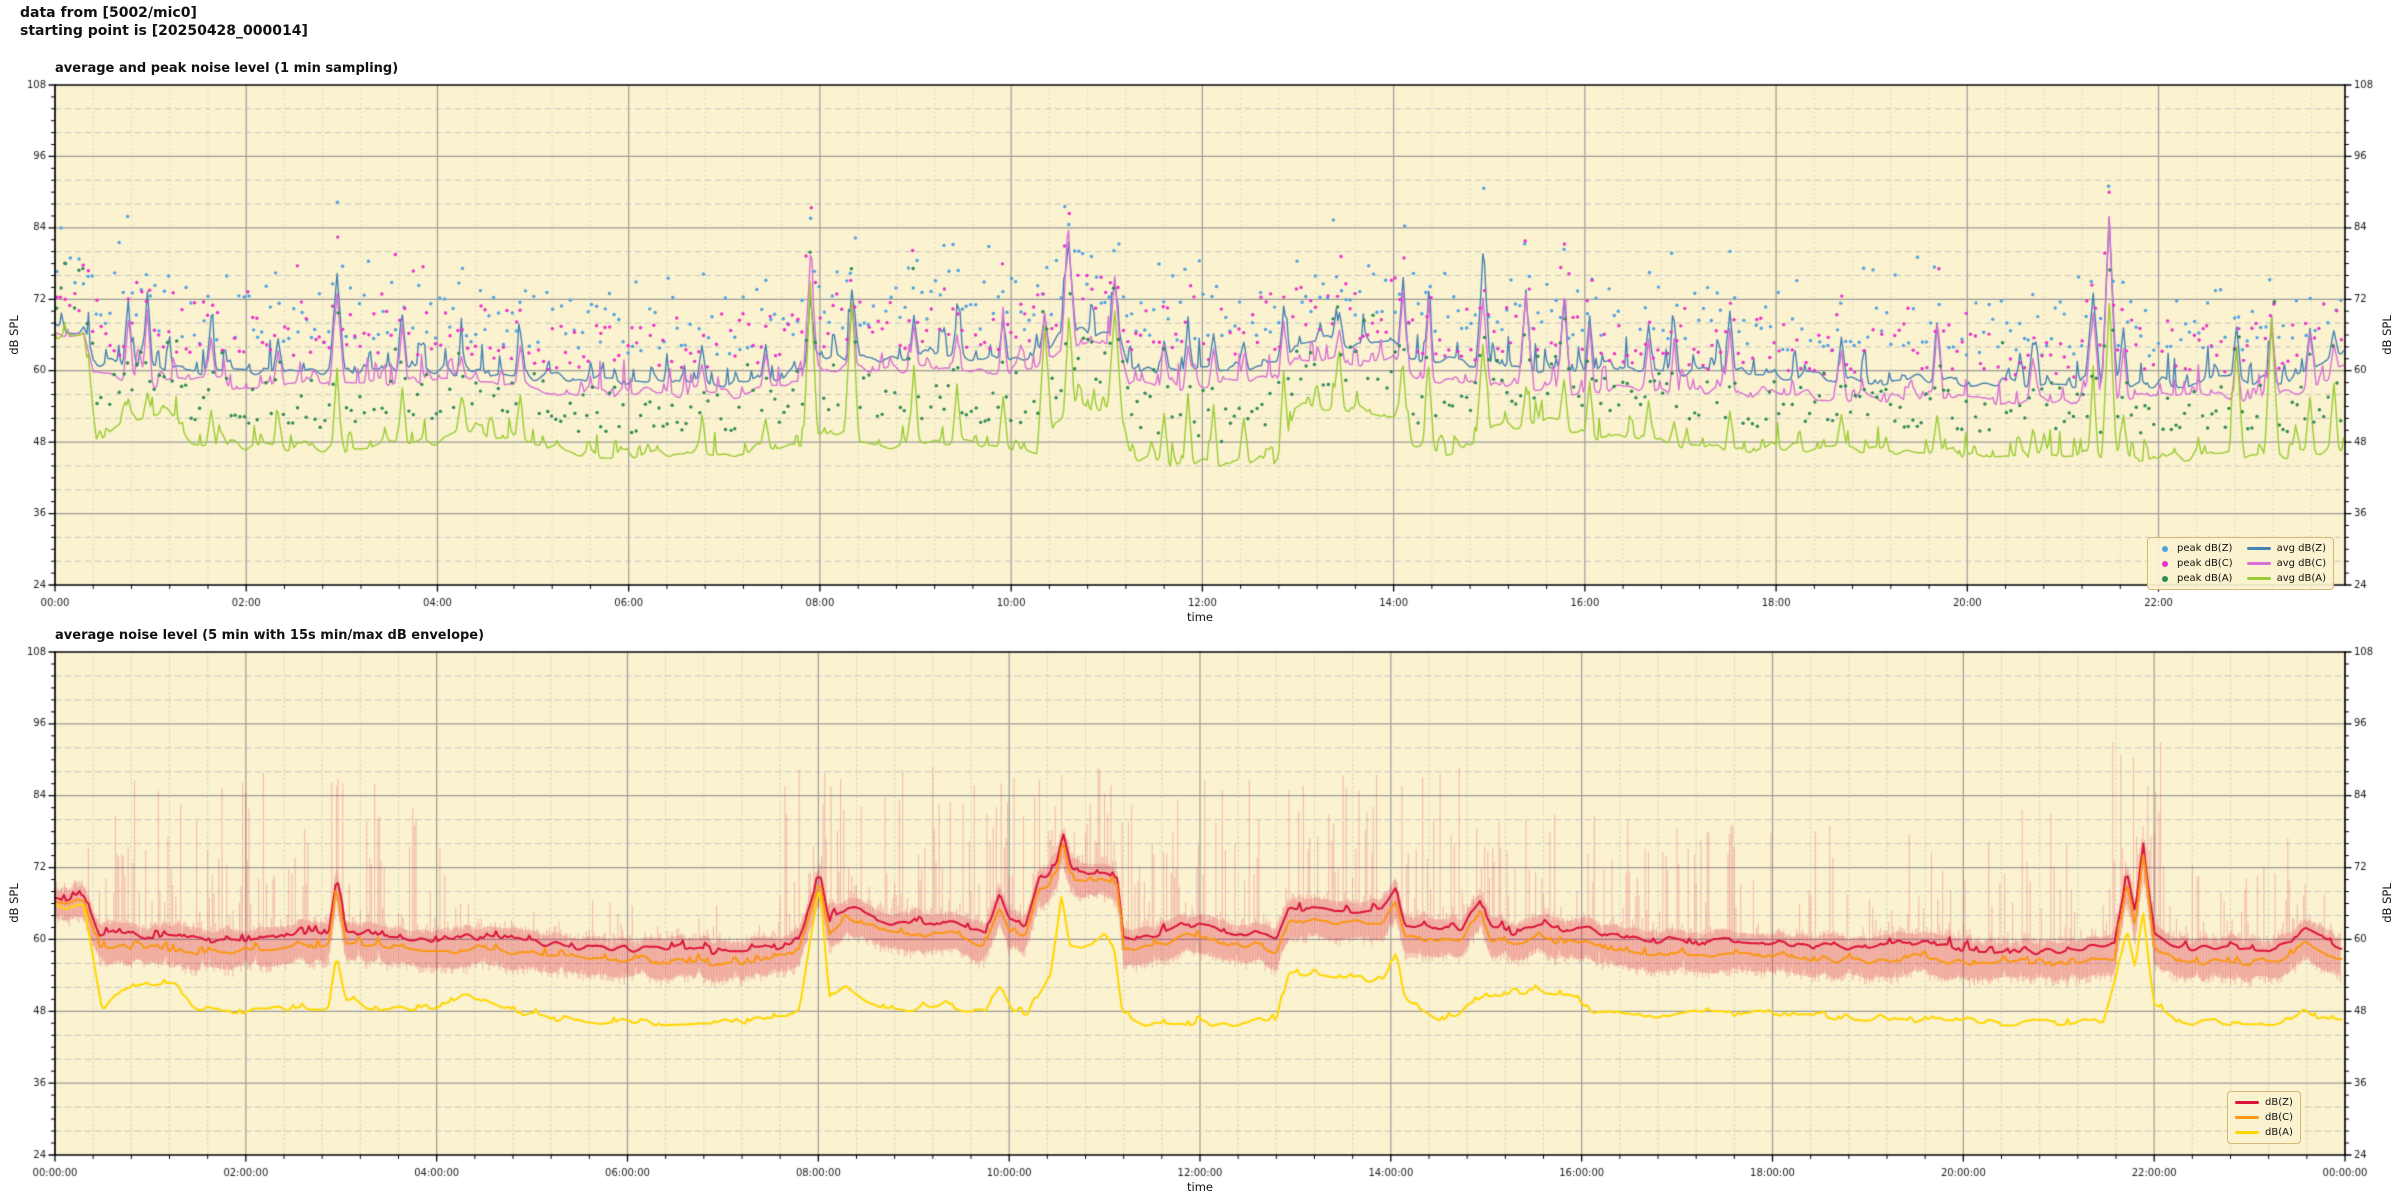 This screenshot has width=2400, height=1200. What do you see at coordinates (2301, 563) in the screenshot?
I see `top-legend-label: avg dB(C)` at bounding box center [2301, 563].